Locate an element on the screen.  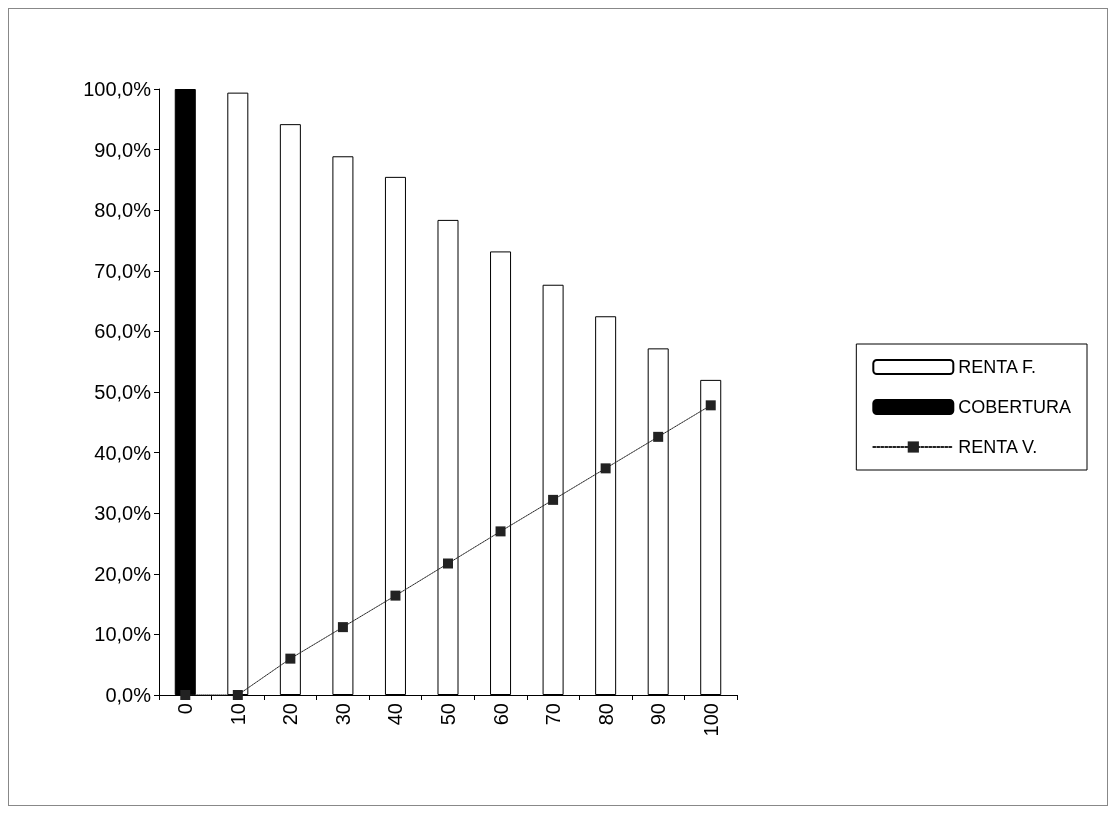
x-tick-label: 20 is located at coordinates (290, 714).